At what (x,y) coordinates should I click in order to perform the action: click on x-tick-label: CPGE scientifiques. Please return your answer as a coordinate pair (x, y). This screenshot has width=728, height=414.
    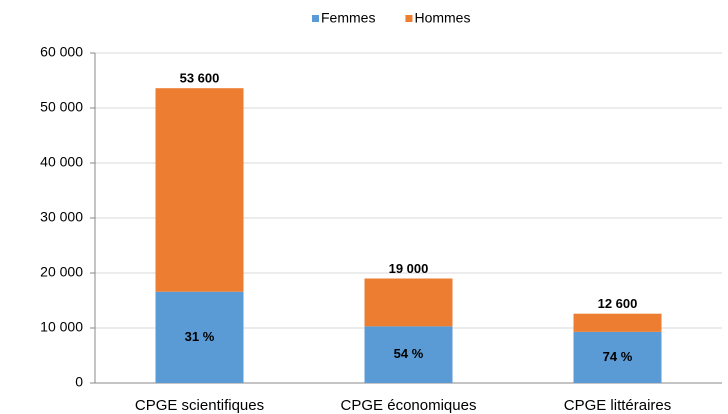
    Looking at the image, I should click on (199, 405).